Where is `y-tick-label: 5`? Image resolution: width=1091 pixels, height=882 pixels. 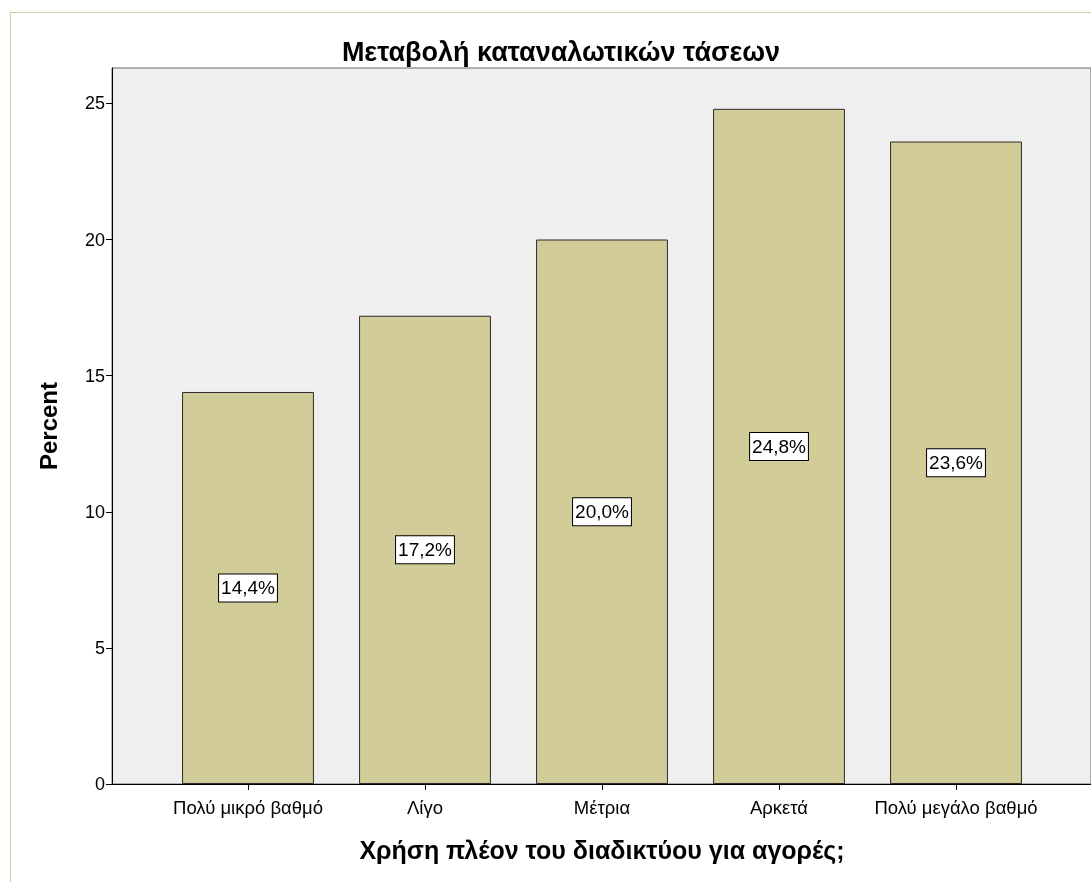
y-tick-label: 5 is located at coordinates (99, 647).